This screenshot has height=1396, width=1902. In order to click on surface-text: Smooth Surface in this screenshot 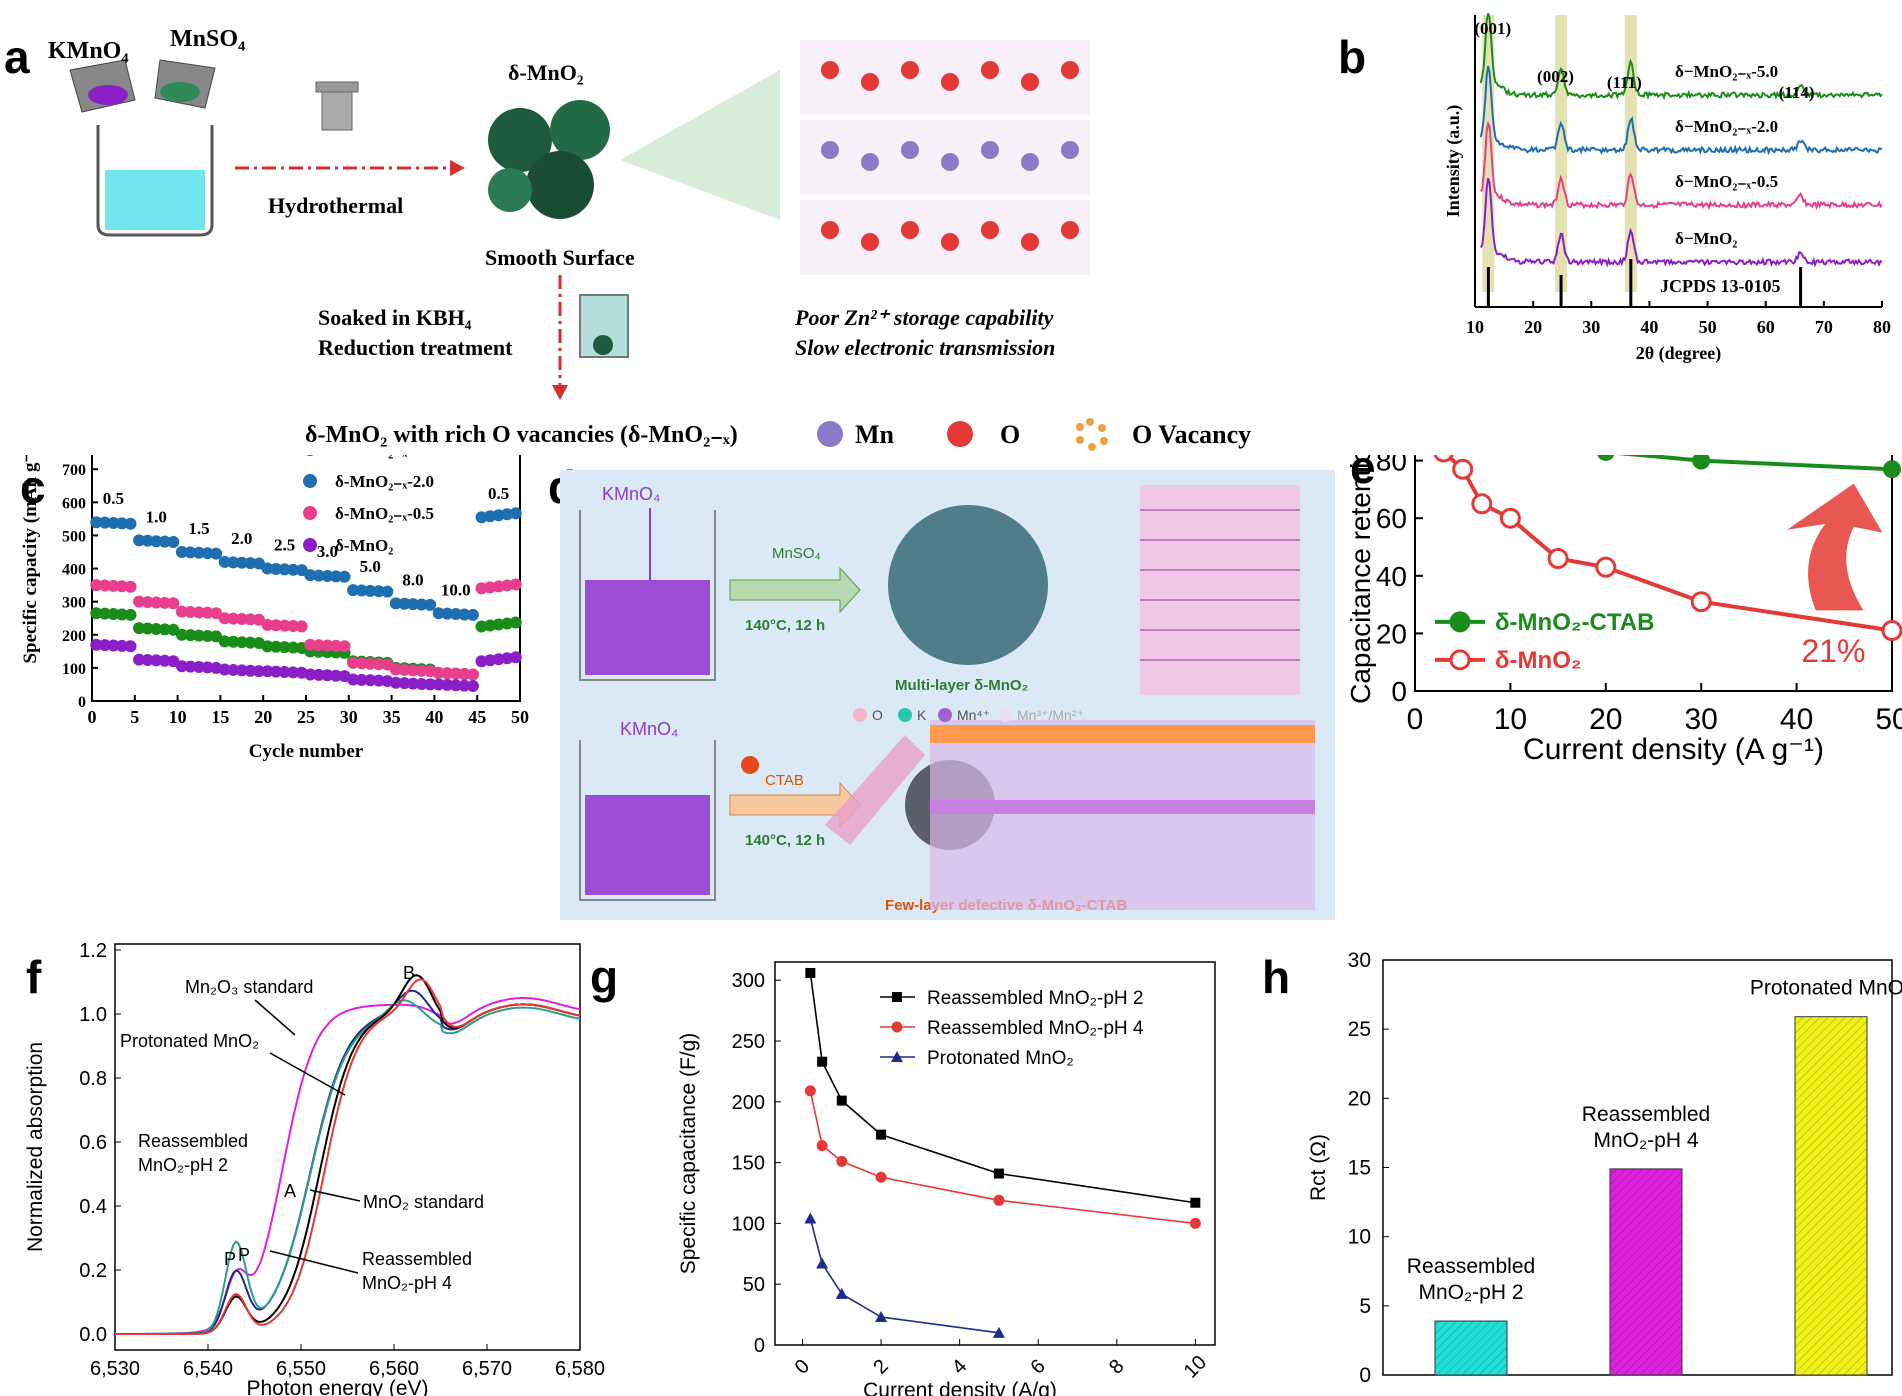, I will do `click(560, 257)`.